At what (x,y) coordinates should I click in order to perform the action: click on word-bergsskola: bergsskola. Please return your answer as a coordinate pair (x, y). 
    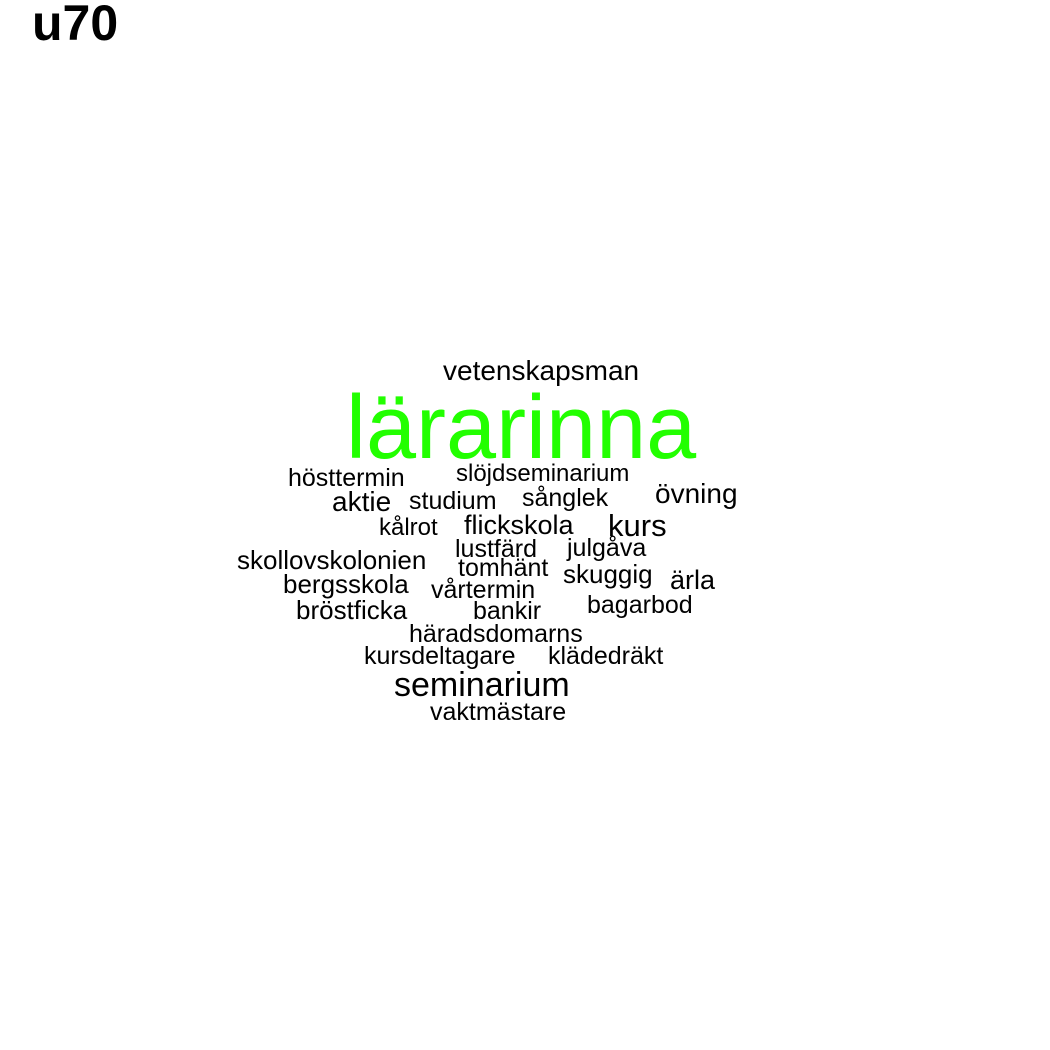
    Looking at the image, I should click on (346, 584).